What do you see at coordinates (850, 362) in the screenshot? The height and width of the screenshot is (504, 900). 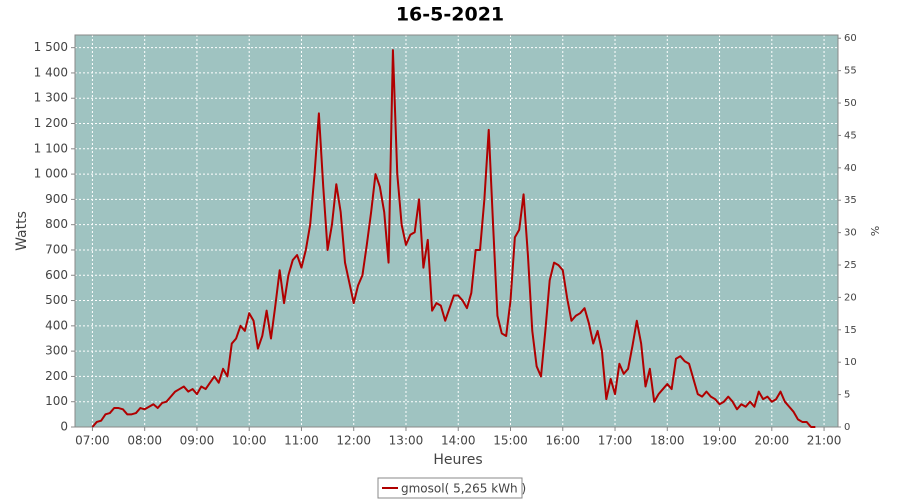 I see `y2-tick-label: 10` at bounding box center [850, 362].